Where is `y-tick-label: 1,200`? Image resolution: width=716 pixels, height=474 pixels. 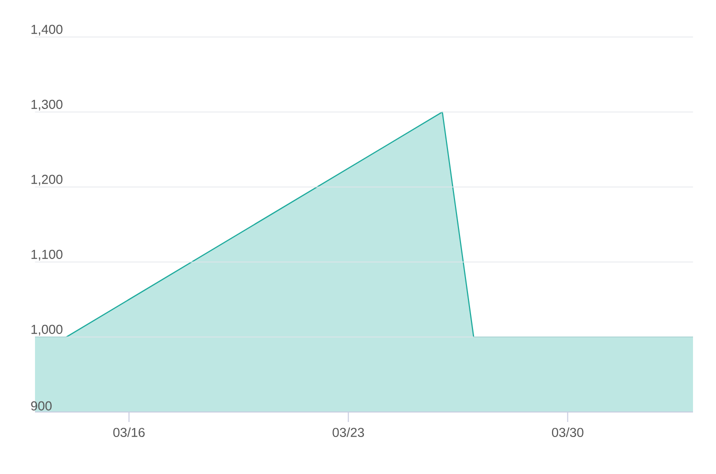 y-tick-label: 1,200 is located at coordinates (47, 180).